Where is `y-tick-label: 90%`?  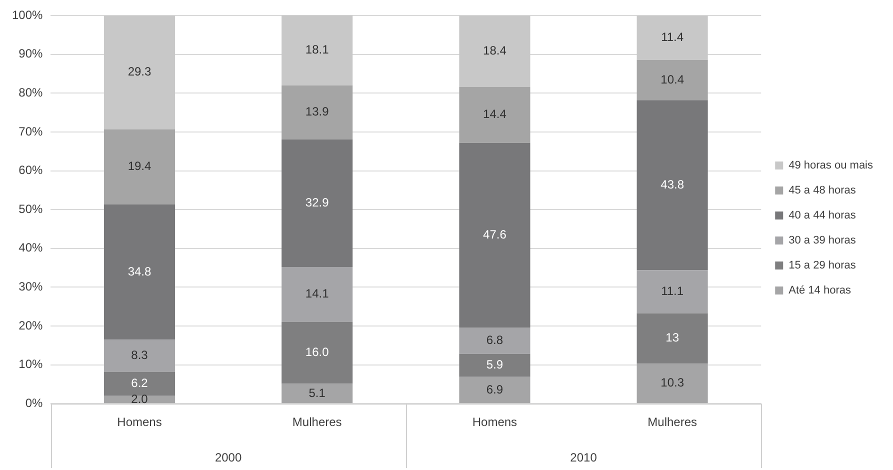 y-tick-label: 90% is located at coordinates (31, 53).